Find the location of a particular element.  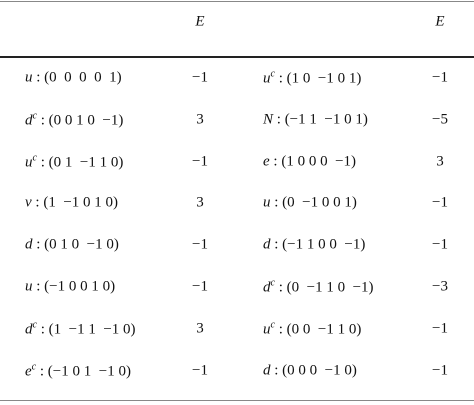

charge-vector: (1 −1 1 −1 0) is located at coordinates (92, 329).